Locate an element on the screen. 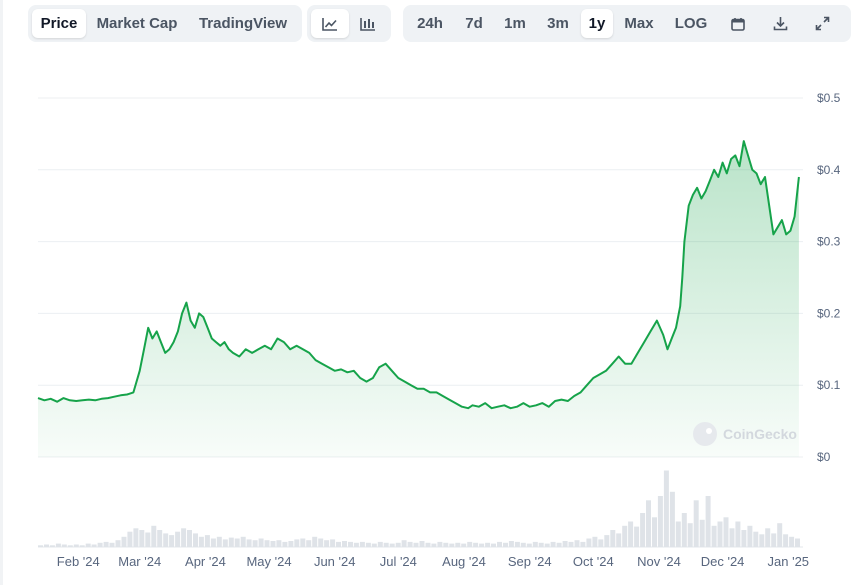  range-7d: 7d is located at coordinates (474, 23).